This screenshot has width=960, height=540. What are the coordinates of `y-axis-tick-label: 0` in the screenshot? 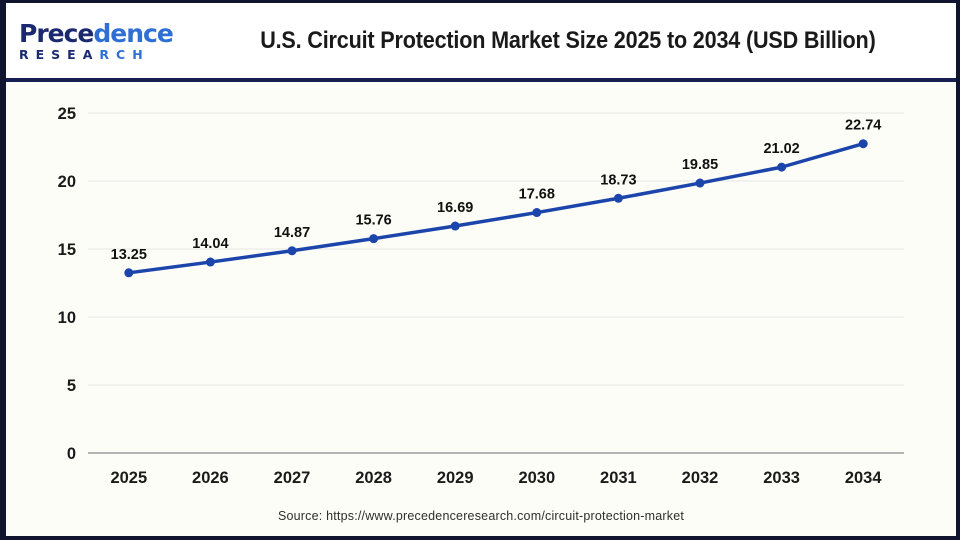 It's located at (71, 454).